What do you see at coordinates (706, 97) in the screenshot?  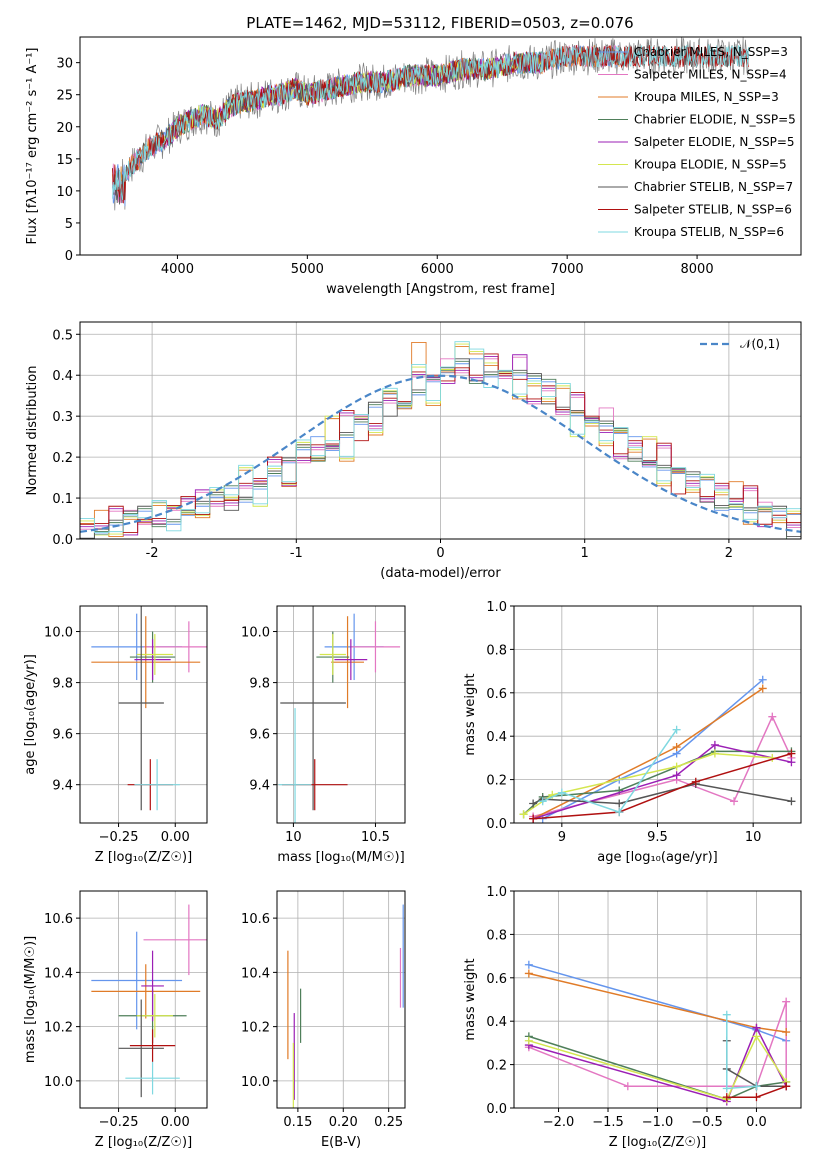 I see `legend-entry: Kroupa MILES, N_SSP=3` at bounding box center [706, 97].